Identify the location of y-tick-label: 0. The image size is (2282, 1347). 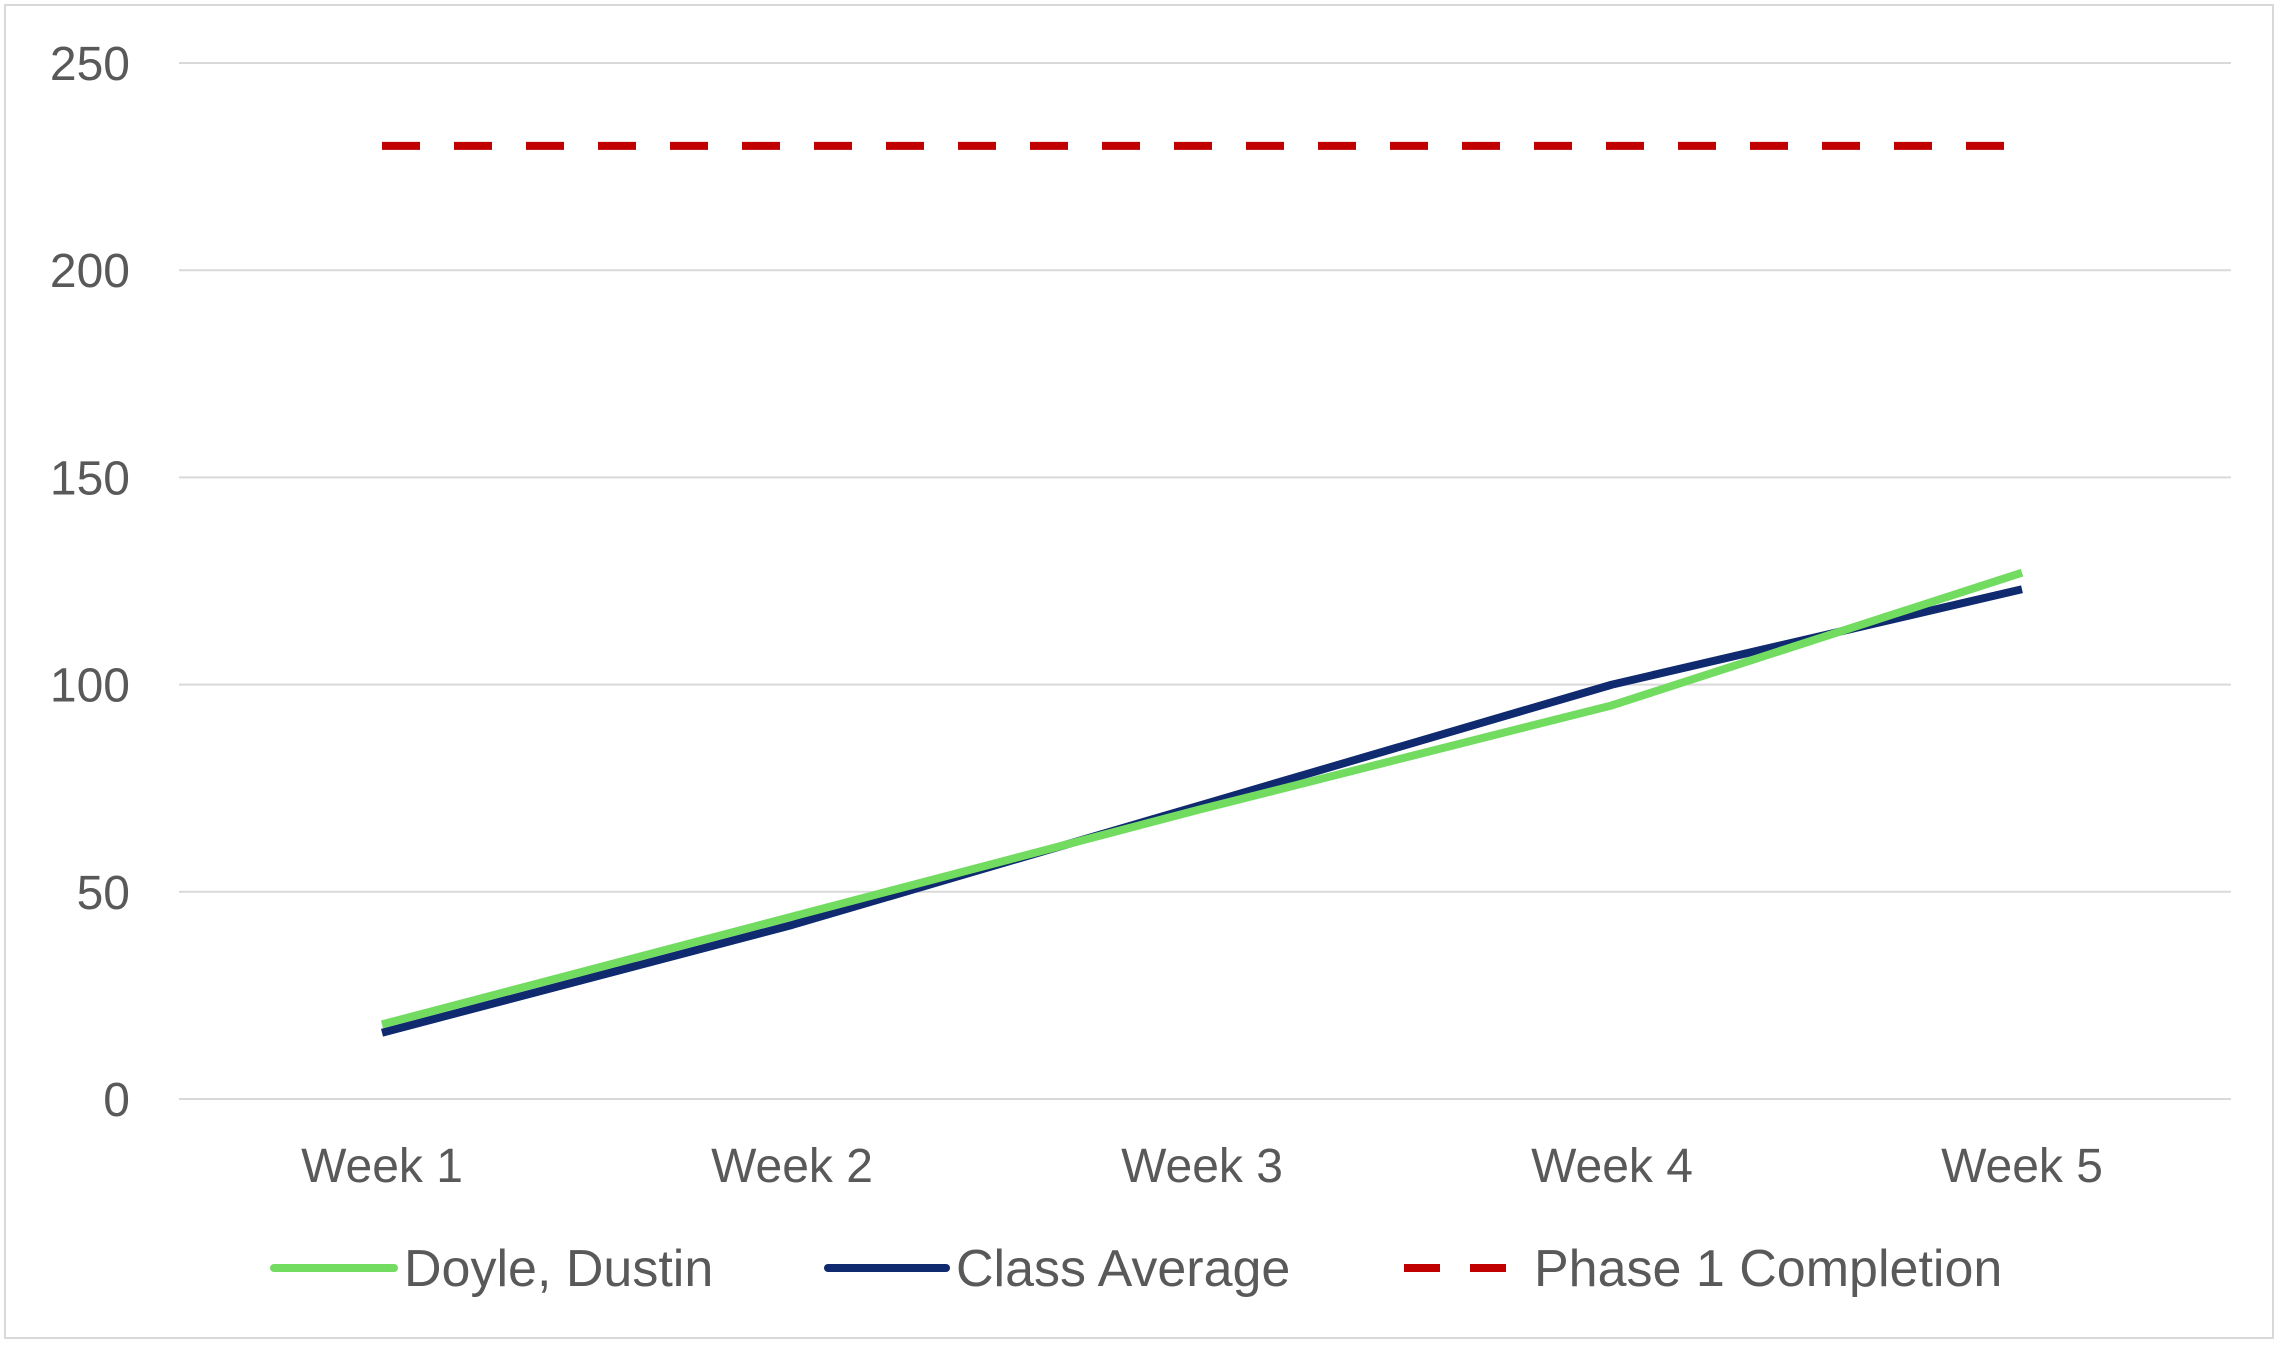
(116, 1100).